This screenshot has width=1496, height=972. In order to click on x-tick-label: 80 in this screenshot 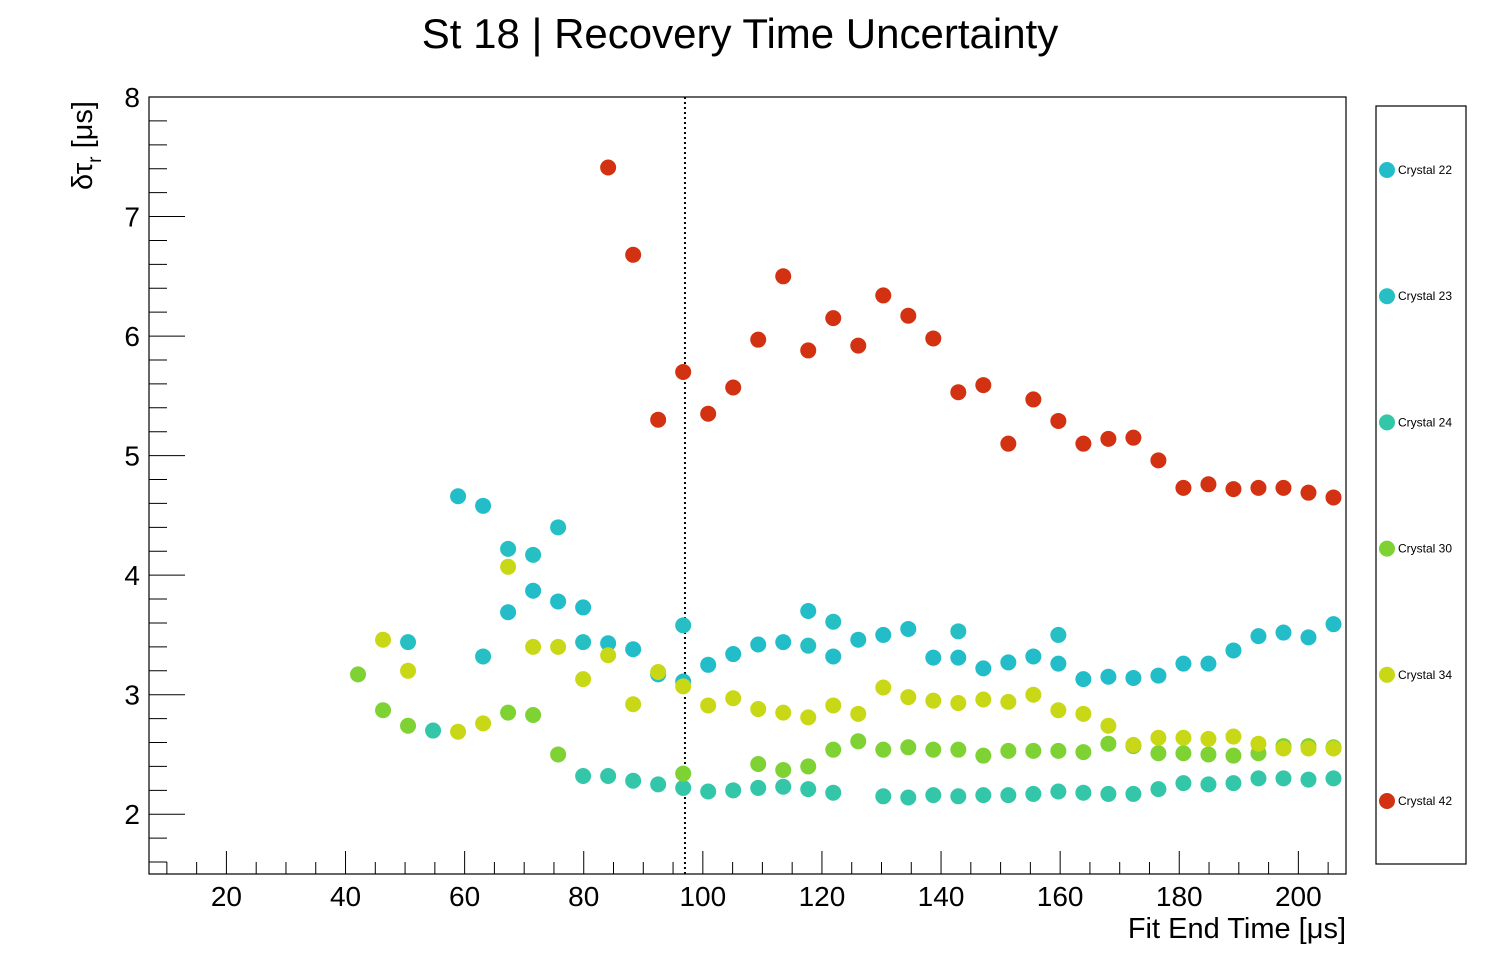, I will do `click(583, 896)`.